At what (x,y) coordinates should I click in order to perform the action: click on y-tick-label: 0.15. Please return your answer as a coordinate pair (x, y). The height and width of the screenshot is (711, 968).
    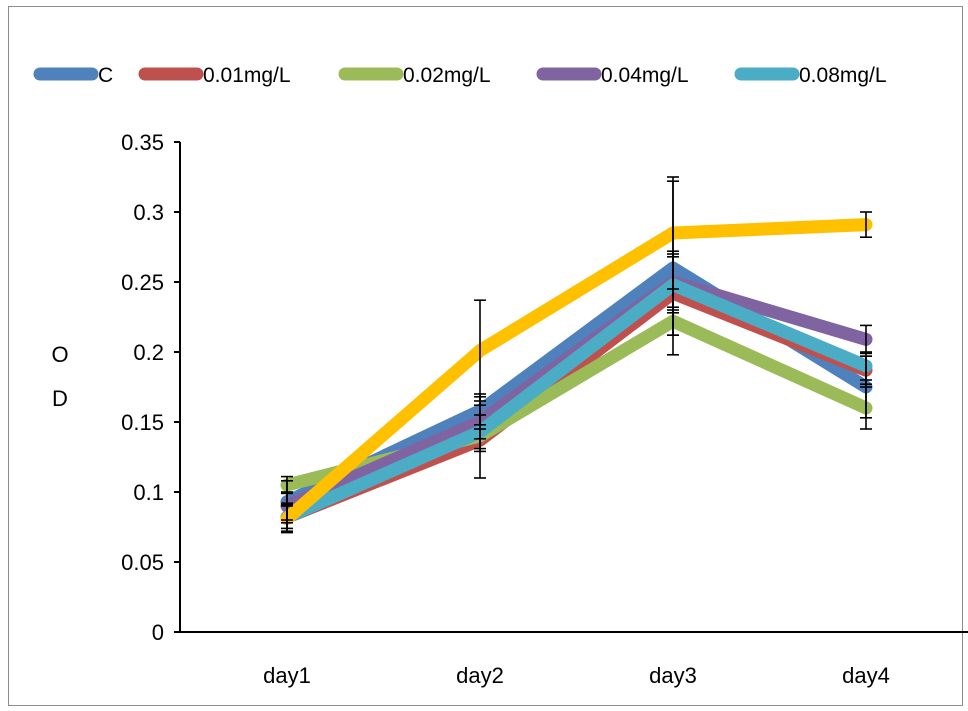
    Looking at the image, I should click on (142, 422).